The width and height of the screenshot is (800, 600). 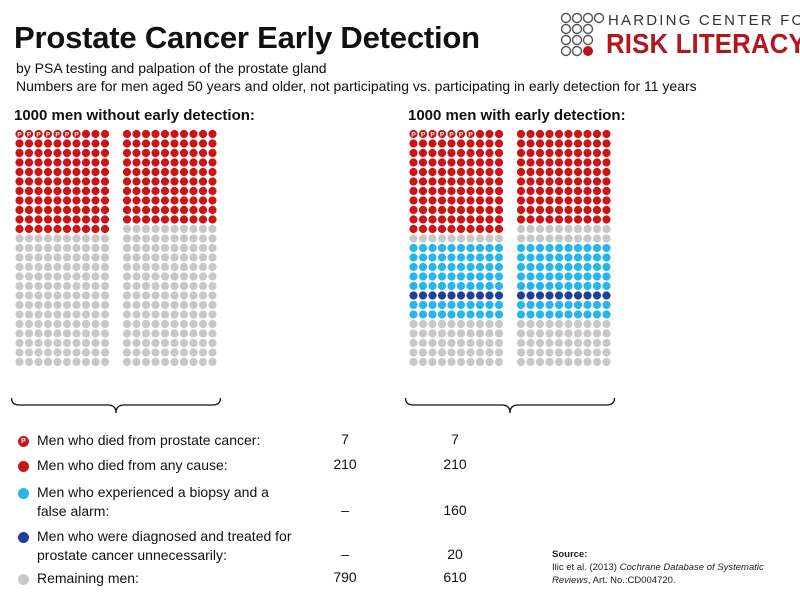 What do you see at coordinates (455, 510) in the screenshot?
I see `value-with-detection: 160` at bounding box center [455, 510].